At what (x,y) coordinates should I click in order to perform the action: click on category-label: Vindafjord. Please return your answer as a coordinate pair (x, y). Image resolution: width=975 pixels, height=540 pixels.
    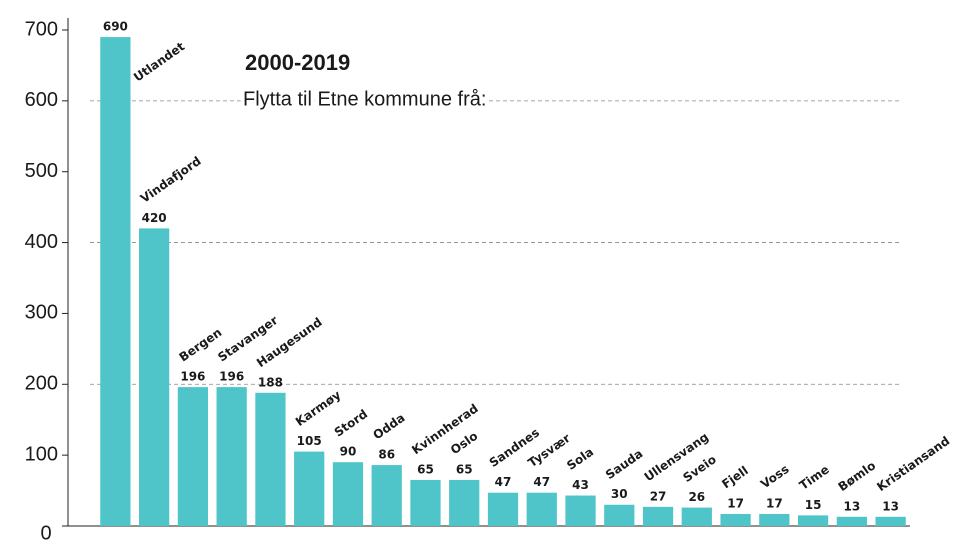
    Looking at the image, I should click on (171, 180).